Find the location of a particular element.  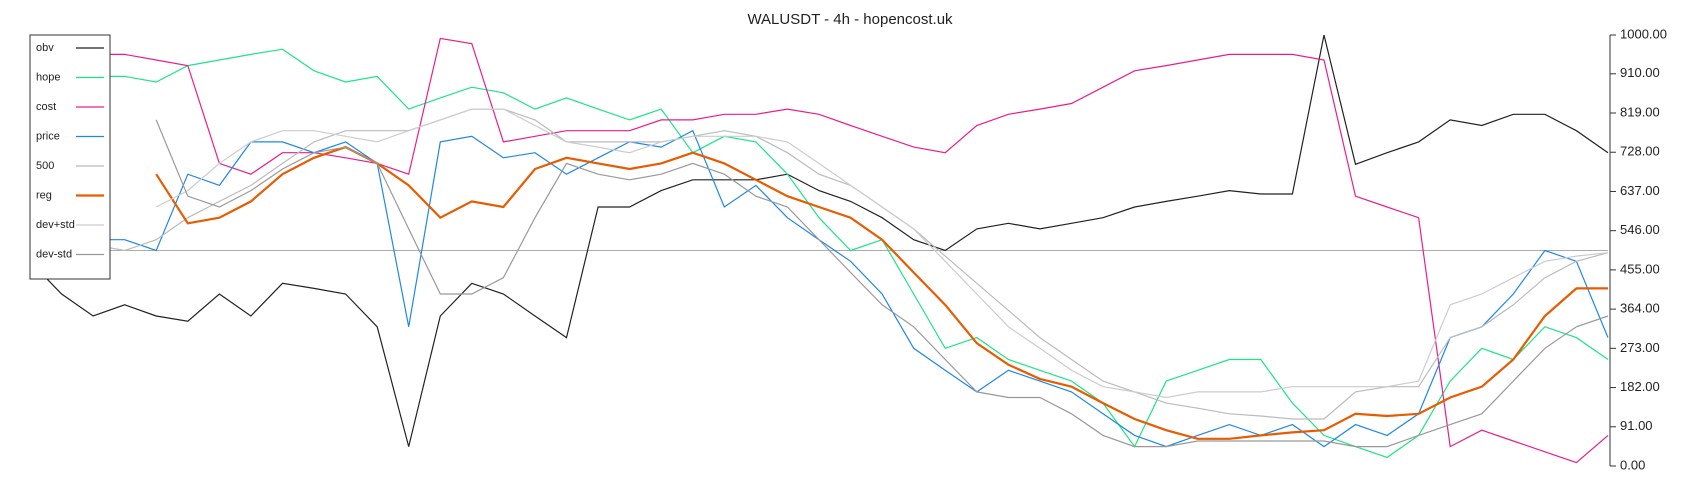

y-tick-label: 91.00 is located at coordinates (1636, 425).